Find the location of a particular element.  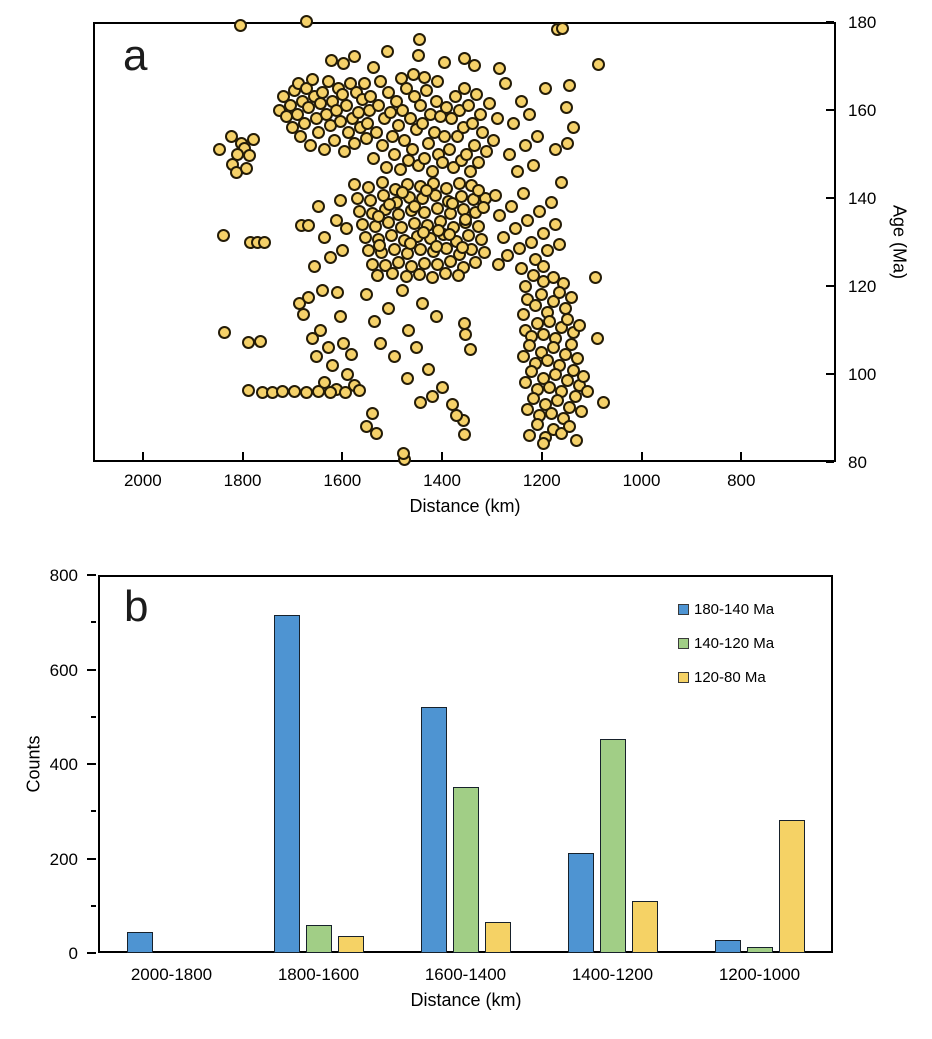

legend-label: 180-140 Ma is located at coordinates (734, 609).